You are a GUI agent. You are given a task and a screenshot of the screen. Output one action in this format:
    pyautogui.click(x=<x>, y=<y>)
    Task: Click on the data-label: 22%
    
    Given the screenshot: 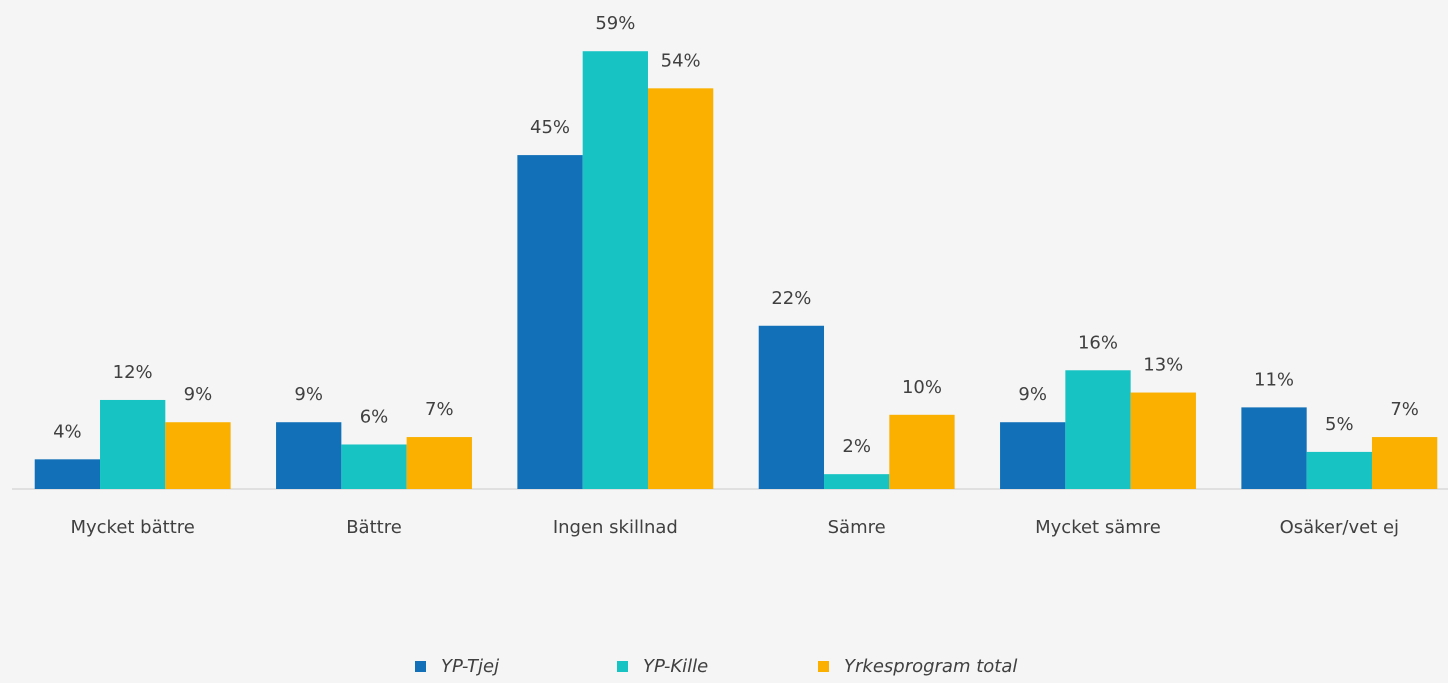 What is the action you would take?
    pyautogui.click(x=791, y=298)
    